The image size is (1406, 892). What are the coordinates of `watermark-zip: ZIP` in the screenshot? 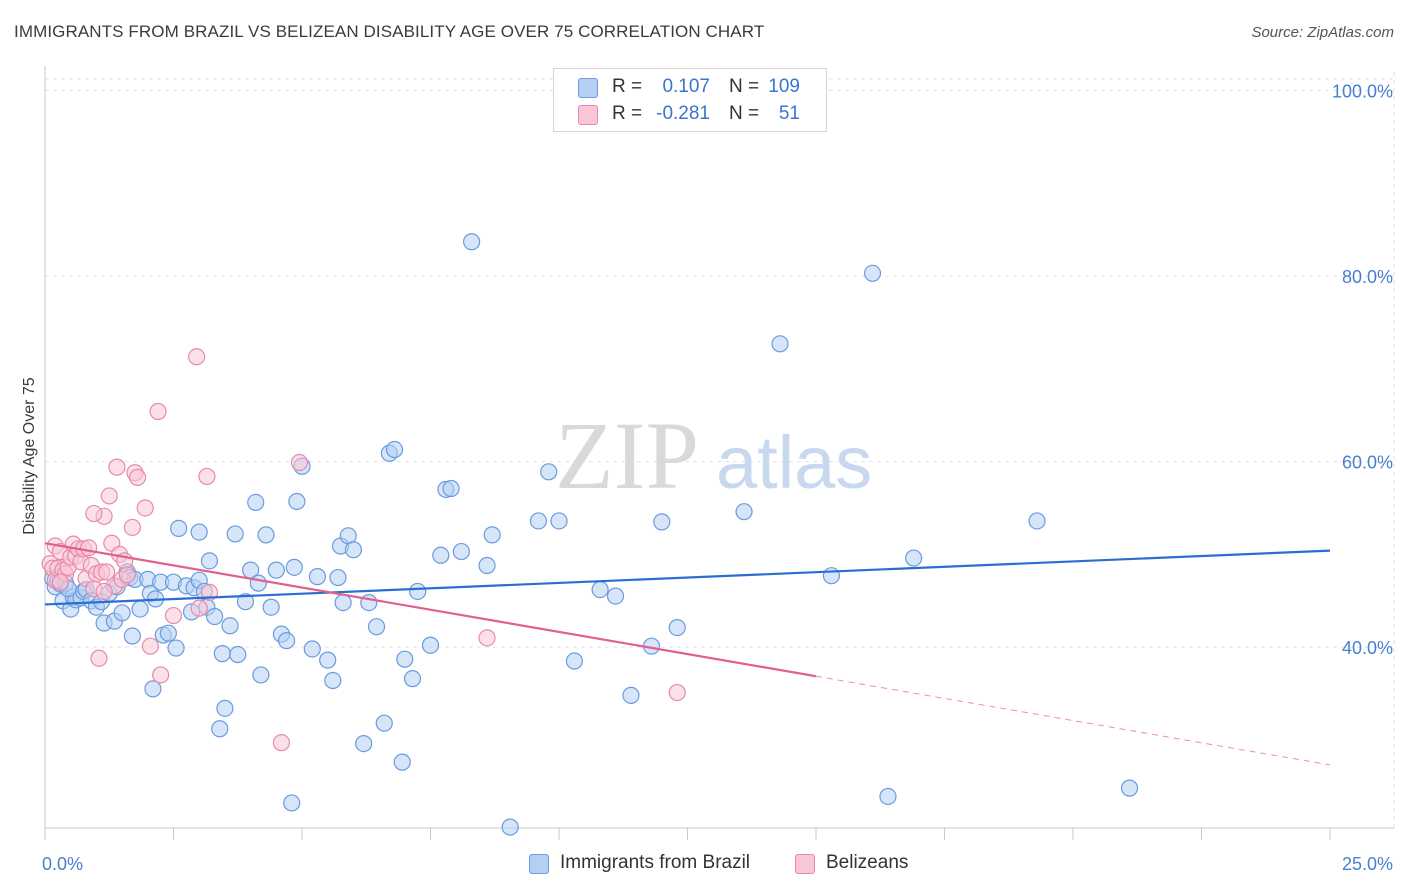 It's located at (627, 455).